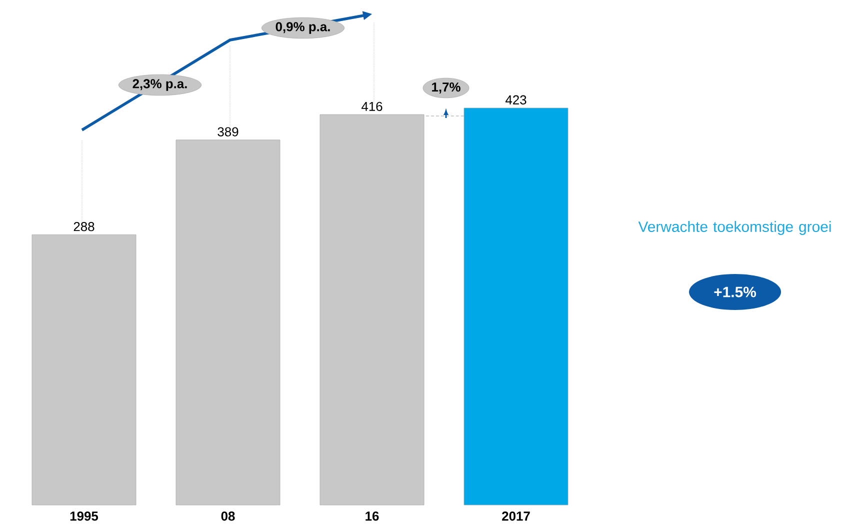 The height and width of the screenshot is (529, 856). I want to click on text: Verwachte toekomstige groei, so click(734, 228).